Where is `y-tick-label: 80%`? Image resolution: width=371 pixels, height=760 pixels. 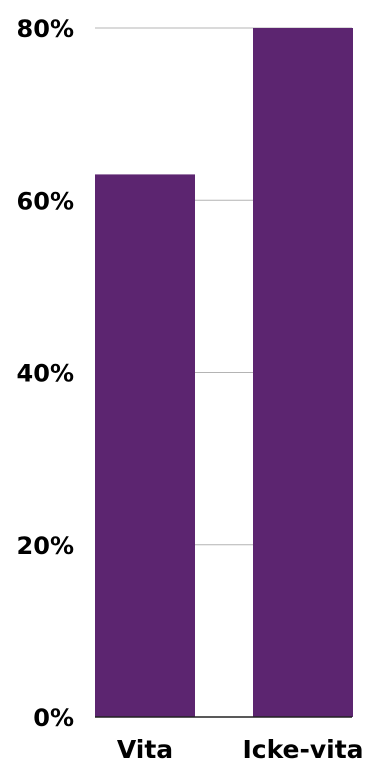 y-tick-label: 80% is located at coordinates (45, 29).